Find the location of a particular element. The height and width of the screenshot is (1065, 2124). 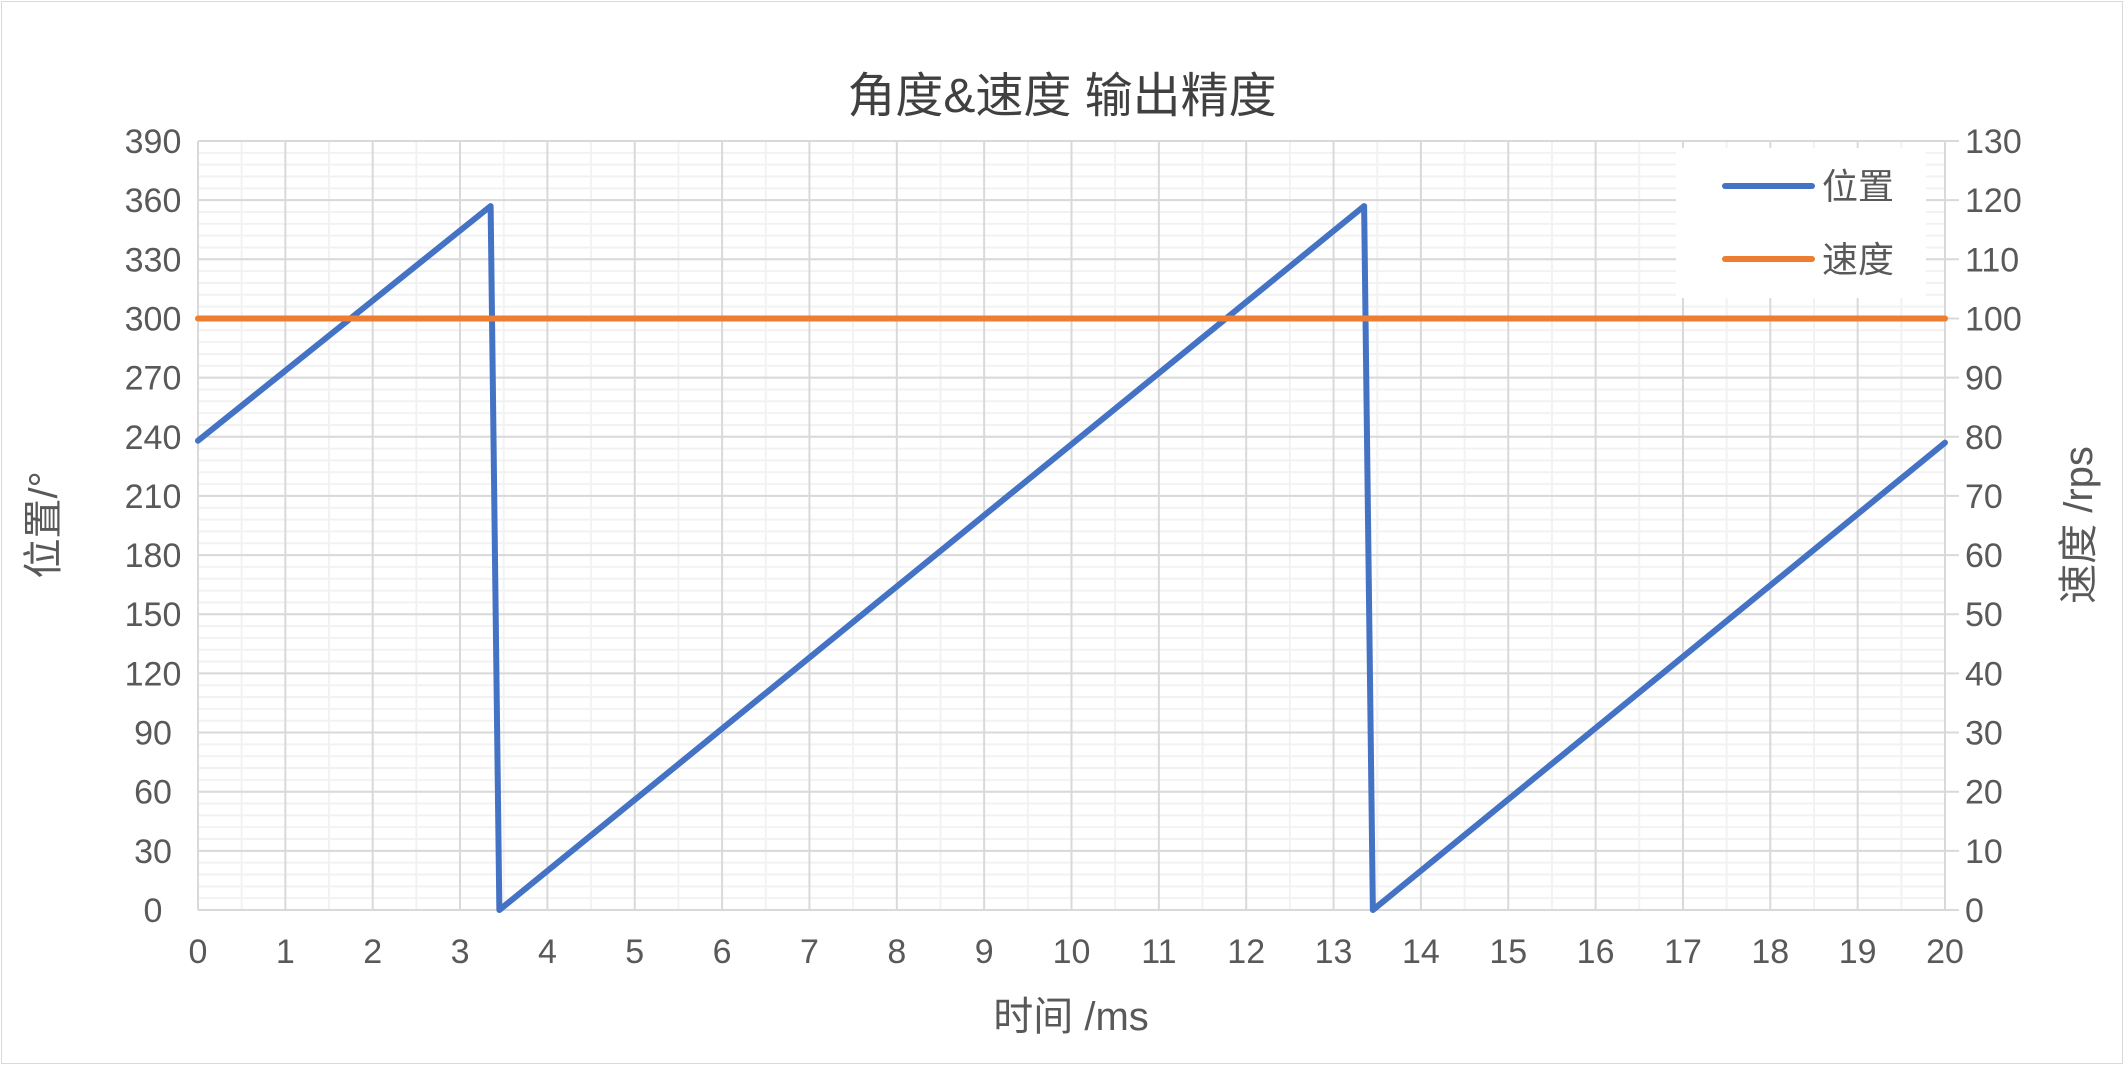

y-tick-label: 60 is located at coordinates (153, 793).